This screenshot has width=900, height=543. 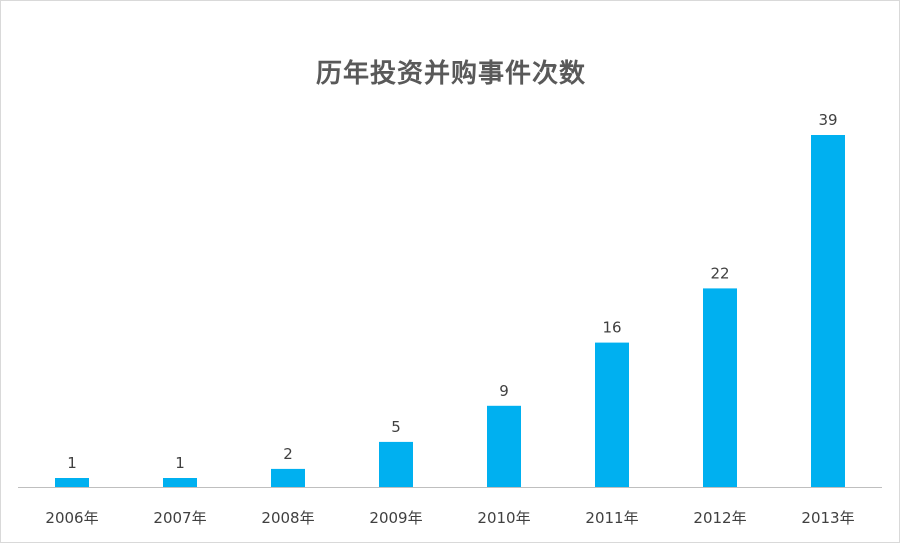 What do you see at coordinates (449, 518) in the screenshot?
I see `tick-labels-layer: 2006年 2007年 2008年 2009年 2010年 2011年 2012年 2013年` at bounding box center [449, 518].